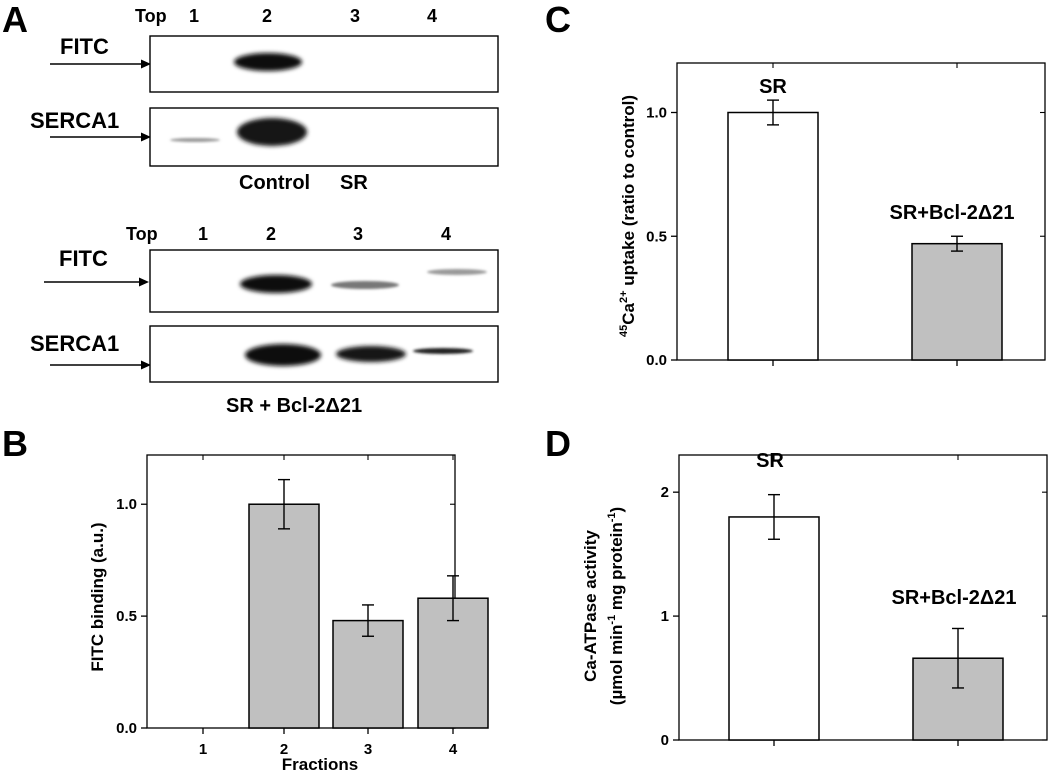 This screenshot has width=1050, height=772. What do you see at coordinates (286, 16) in the screenshot?
I see `control-lane-labels: Top 1 2 3 4` at bounding box center [286, 16].